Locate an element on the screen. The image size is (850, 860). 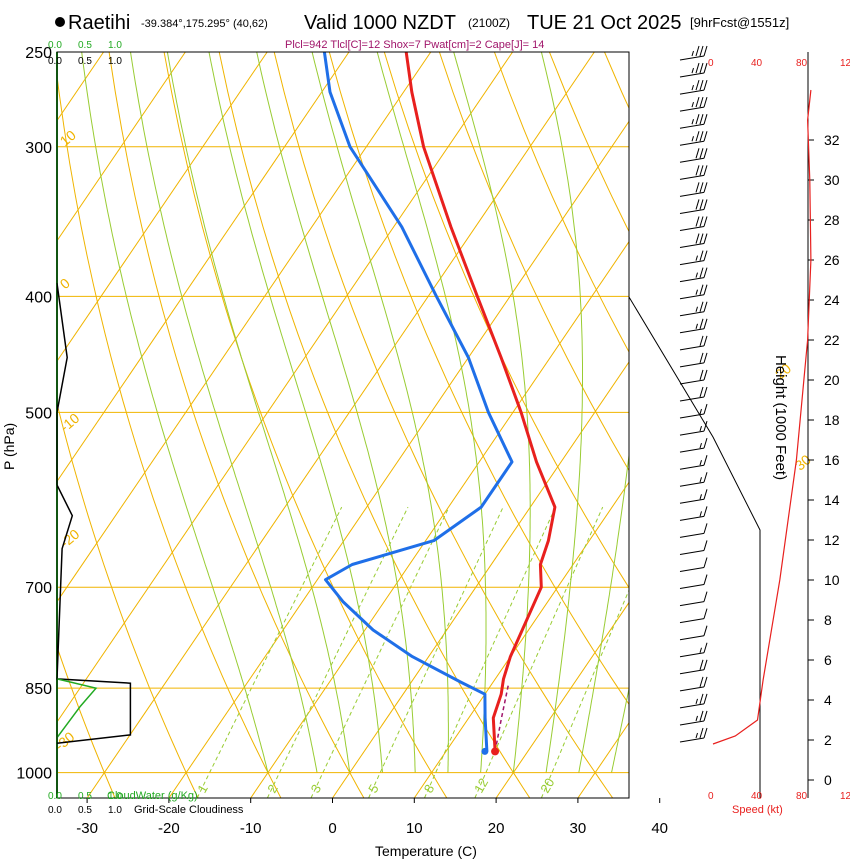
speed-top-tick-0: 0 is located at coordinates (711, 63).